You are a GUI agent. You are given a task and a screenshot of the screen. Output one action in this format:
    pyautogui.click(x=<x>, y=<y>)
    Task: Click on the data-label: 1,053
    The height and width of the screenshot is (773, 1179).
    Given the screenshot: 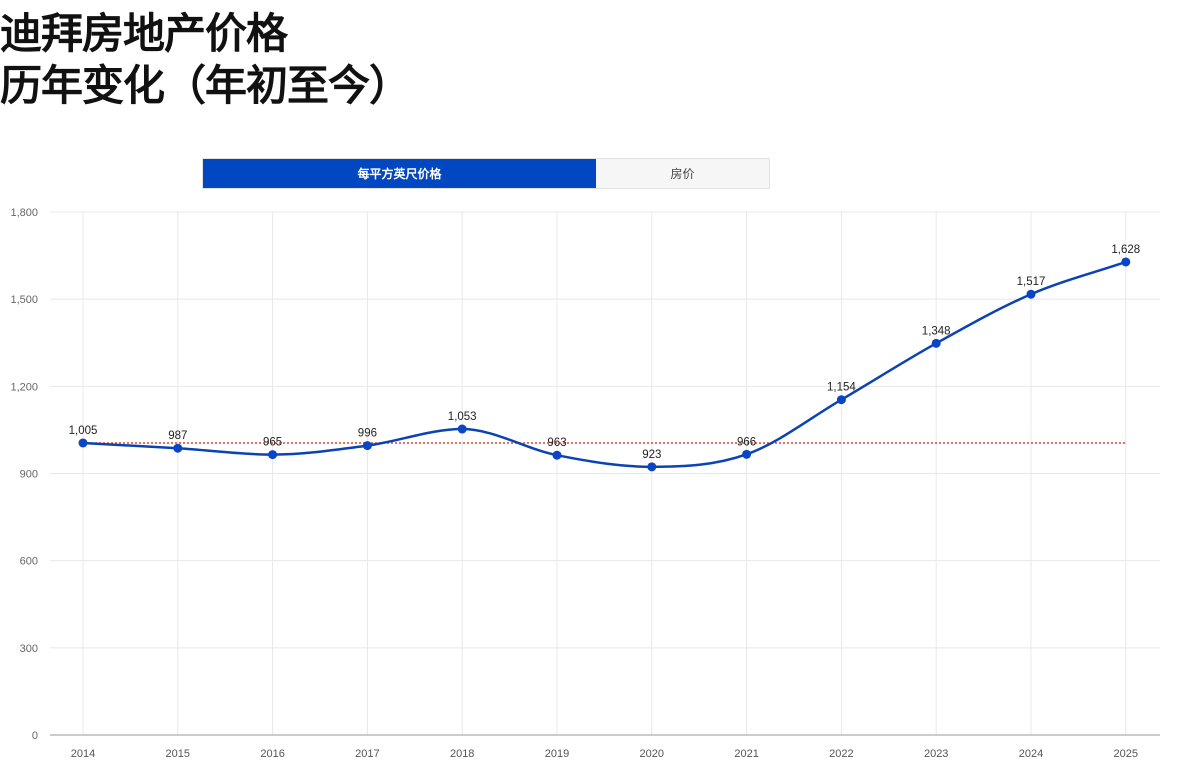 What is the action you would take?
    pyautogui.click(x=462, y=417)
    